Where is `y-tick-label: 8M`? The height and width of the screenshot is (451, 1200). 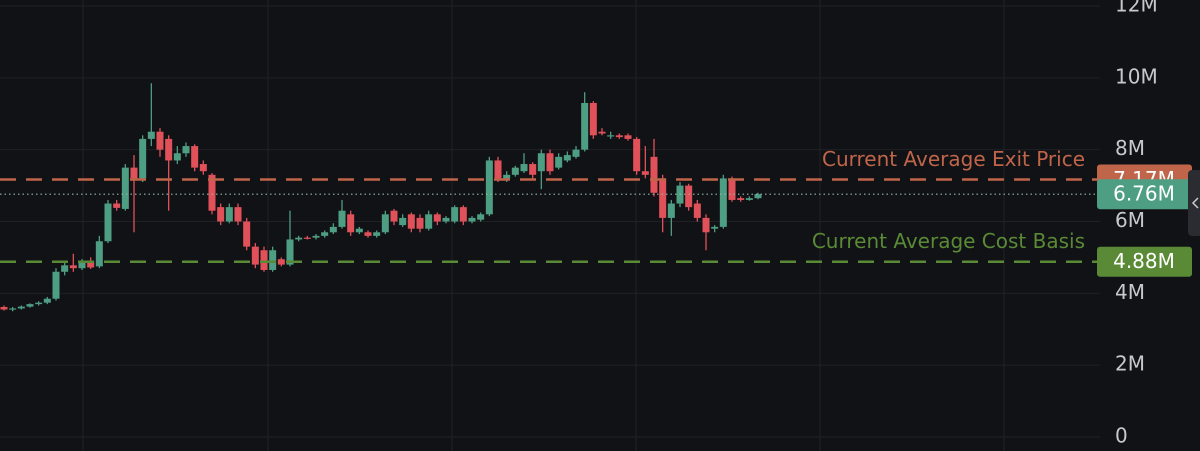
y-tick-label: 8M is located at coordinates (1130, 148).